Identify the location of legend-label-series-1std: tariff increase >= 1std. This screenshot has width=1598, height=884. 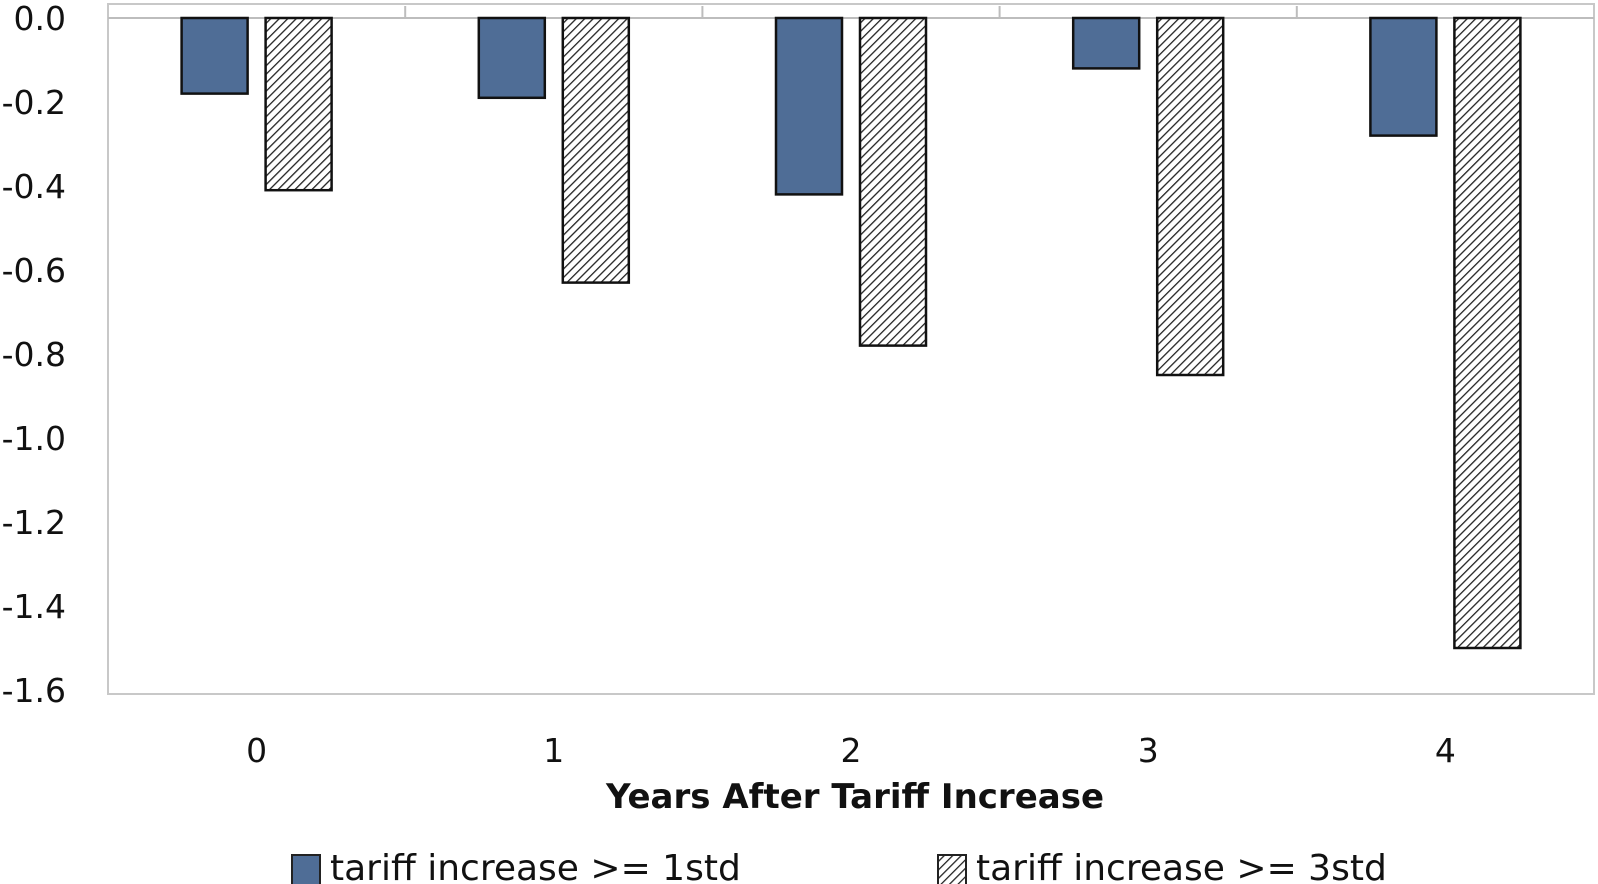
(535, 866).